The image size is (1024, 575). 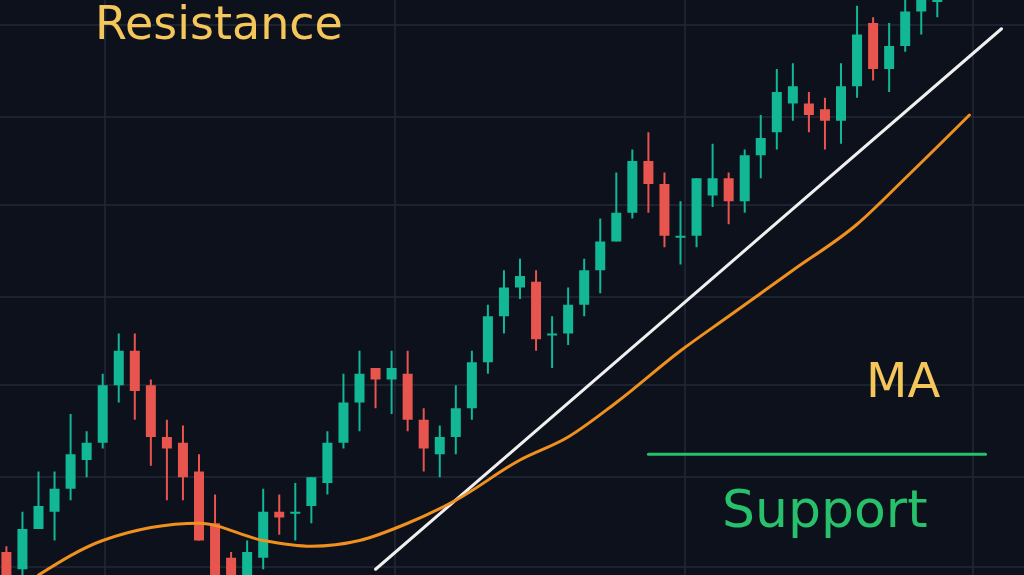 I want to click on annotation: Support, so click(x=825, y=509).